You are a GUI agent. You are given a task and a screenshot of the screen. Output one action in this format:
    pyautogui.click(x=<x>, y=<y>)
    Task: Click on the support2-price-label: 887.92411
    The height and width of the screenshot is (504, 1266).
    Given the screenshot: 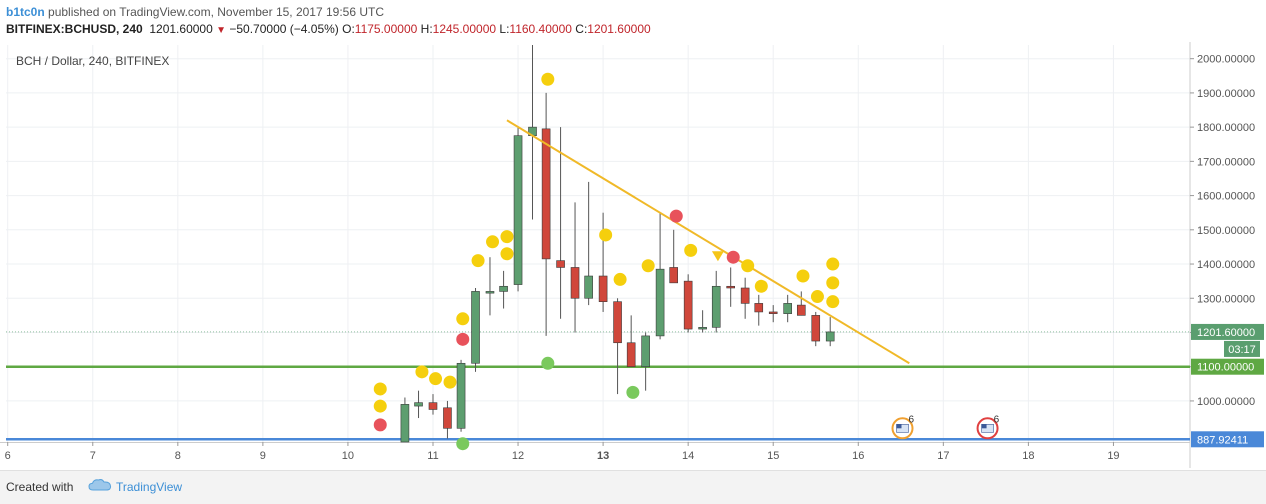 What is the action you would take?
    pyautogui.click(x=1222, y=440)
    